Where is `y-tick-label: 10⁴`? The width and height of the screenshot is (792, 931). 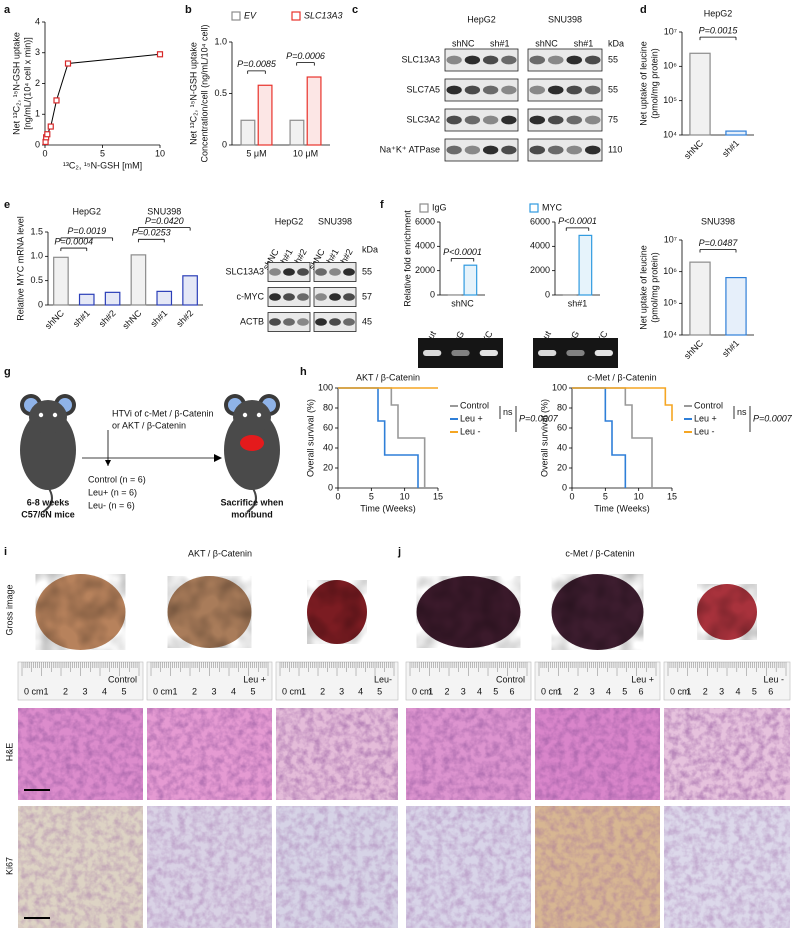 y-tick-label: 10⁴ is located at coordinates (670, 334).